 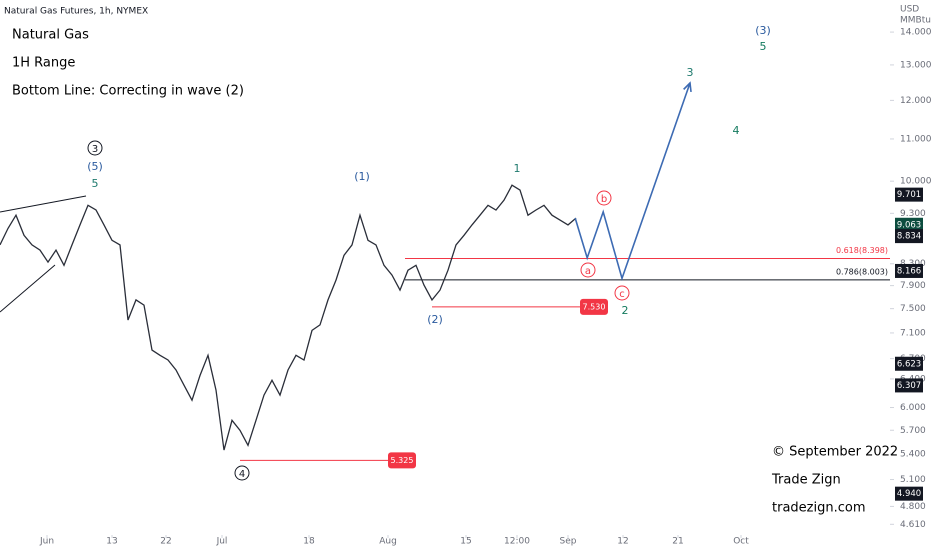 What do you see at coordinates (913, 525) in the screenshot?
I see `y-tick-label: 4.610` at bounding box center [913, 525].